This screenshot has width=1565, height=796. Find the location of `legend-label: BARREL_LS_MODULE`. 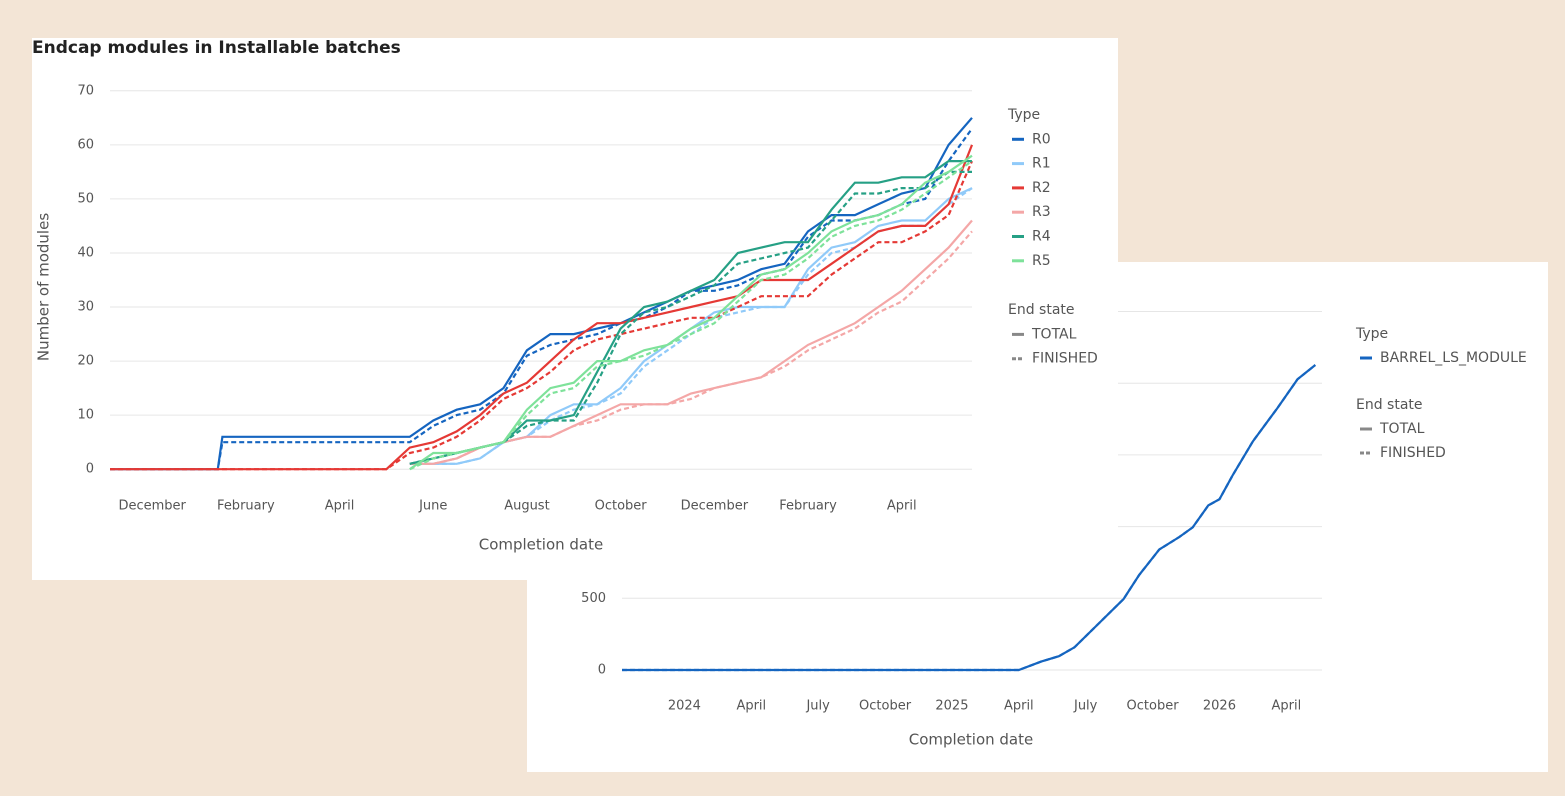

legend-label: BARREL_LS_MODULE is located at coordinates (1453, 358).